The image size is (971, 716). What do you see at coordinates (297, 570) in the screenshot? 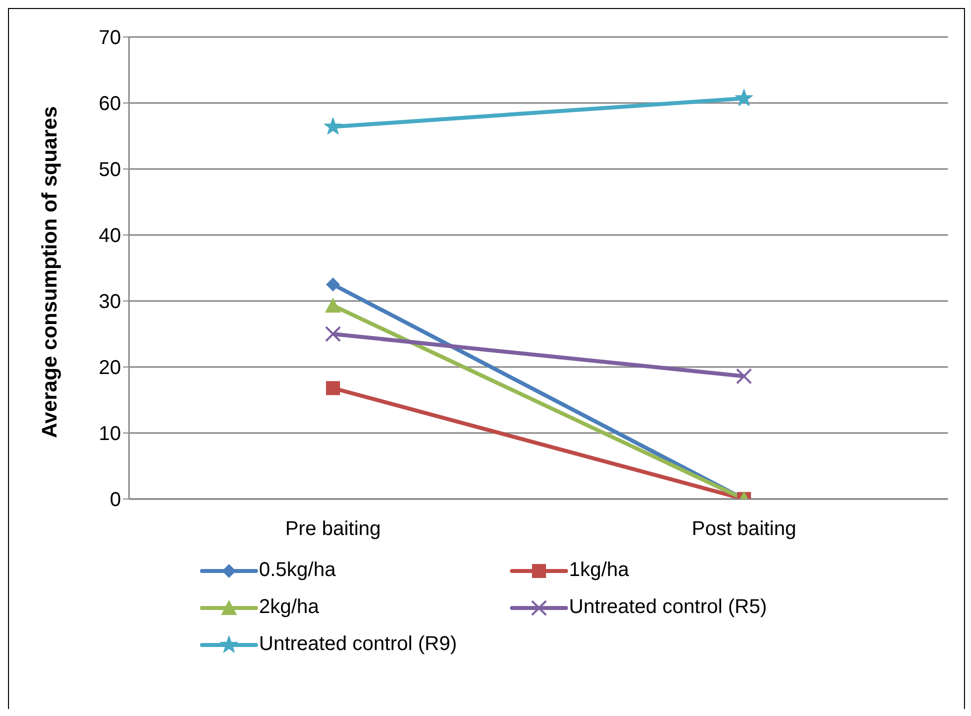
I see `legend-label: 0.5kg/ha` at bounding box center [297, 570].